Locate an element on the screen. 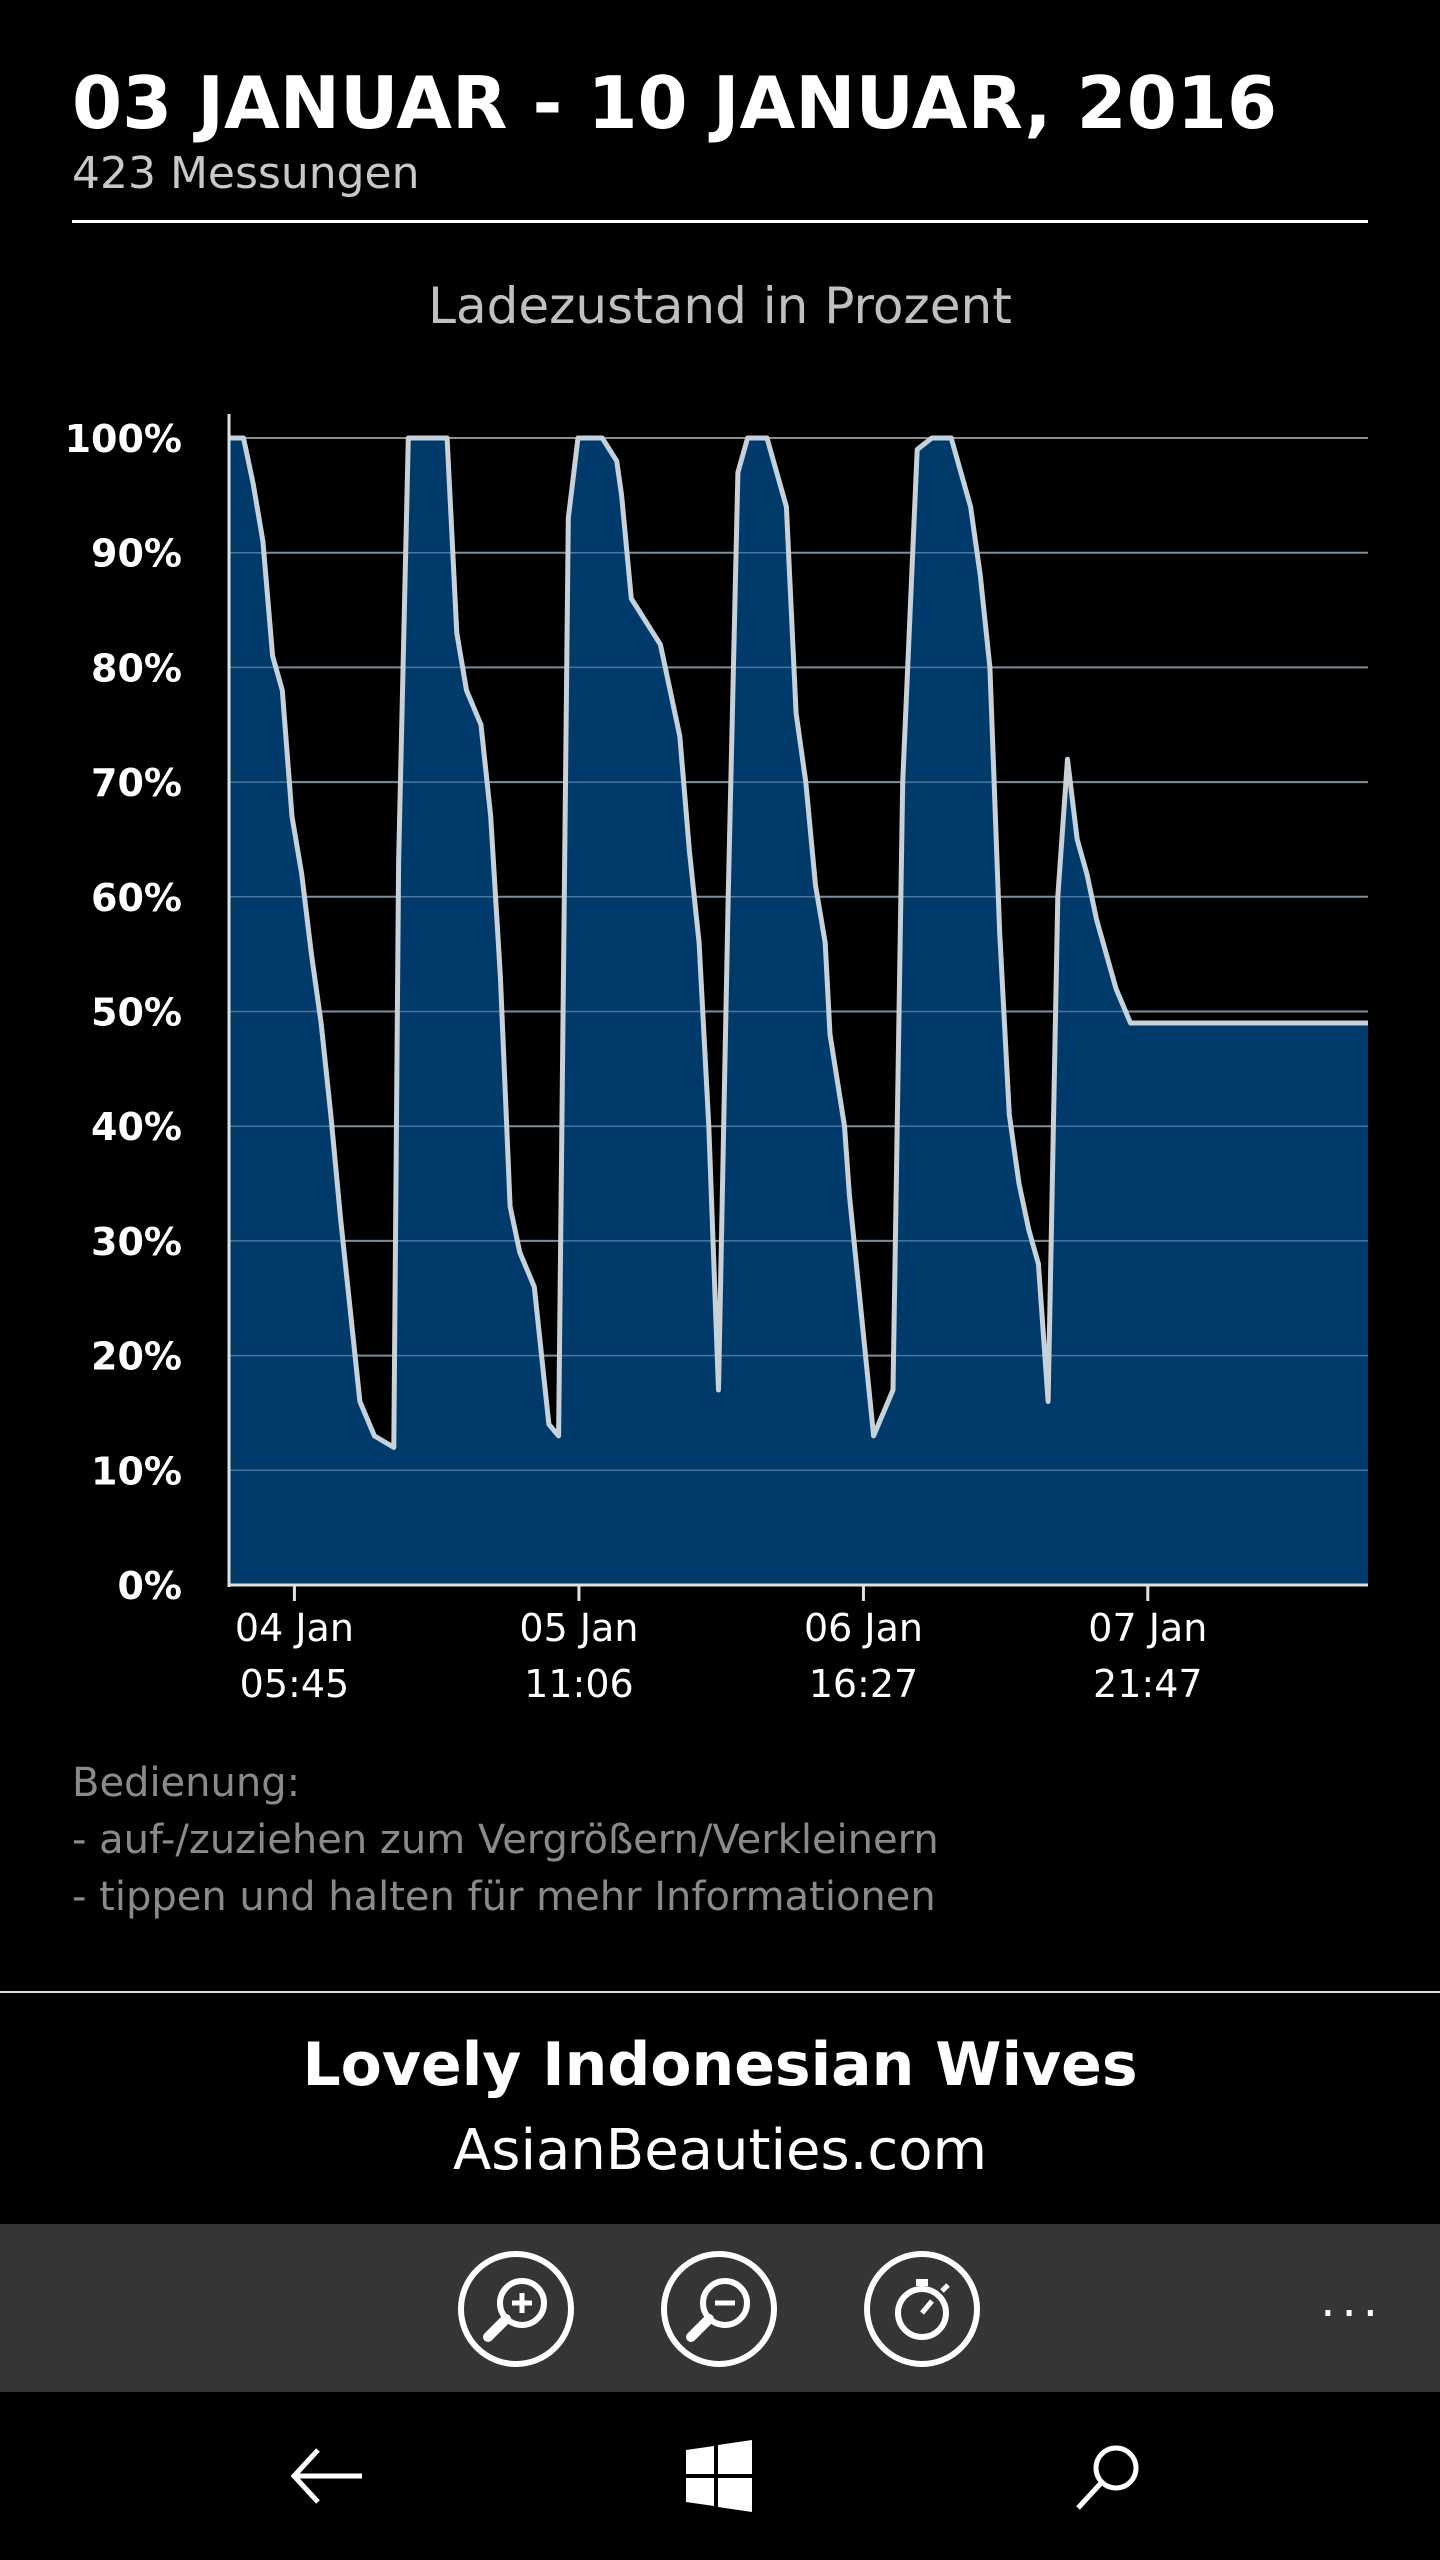 This screenshot has width=1440, height=2560. page-title: 03 JANUAR - 10 JANUAR, 2016 is located at coordinates (675, 103).